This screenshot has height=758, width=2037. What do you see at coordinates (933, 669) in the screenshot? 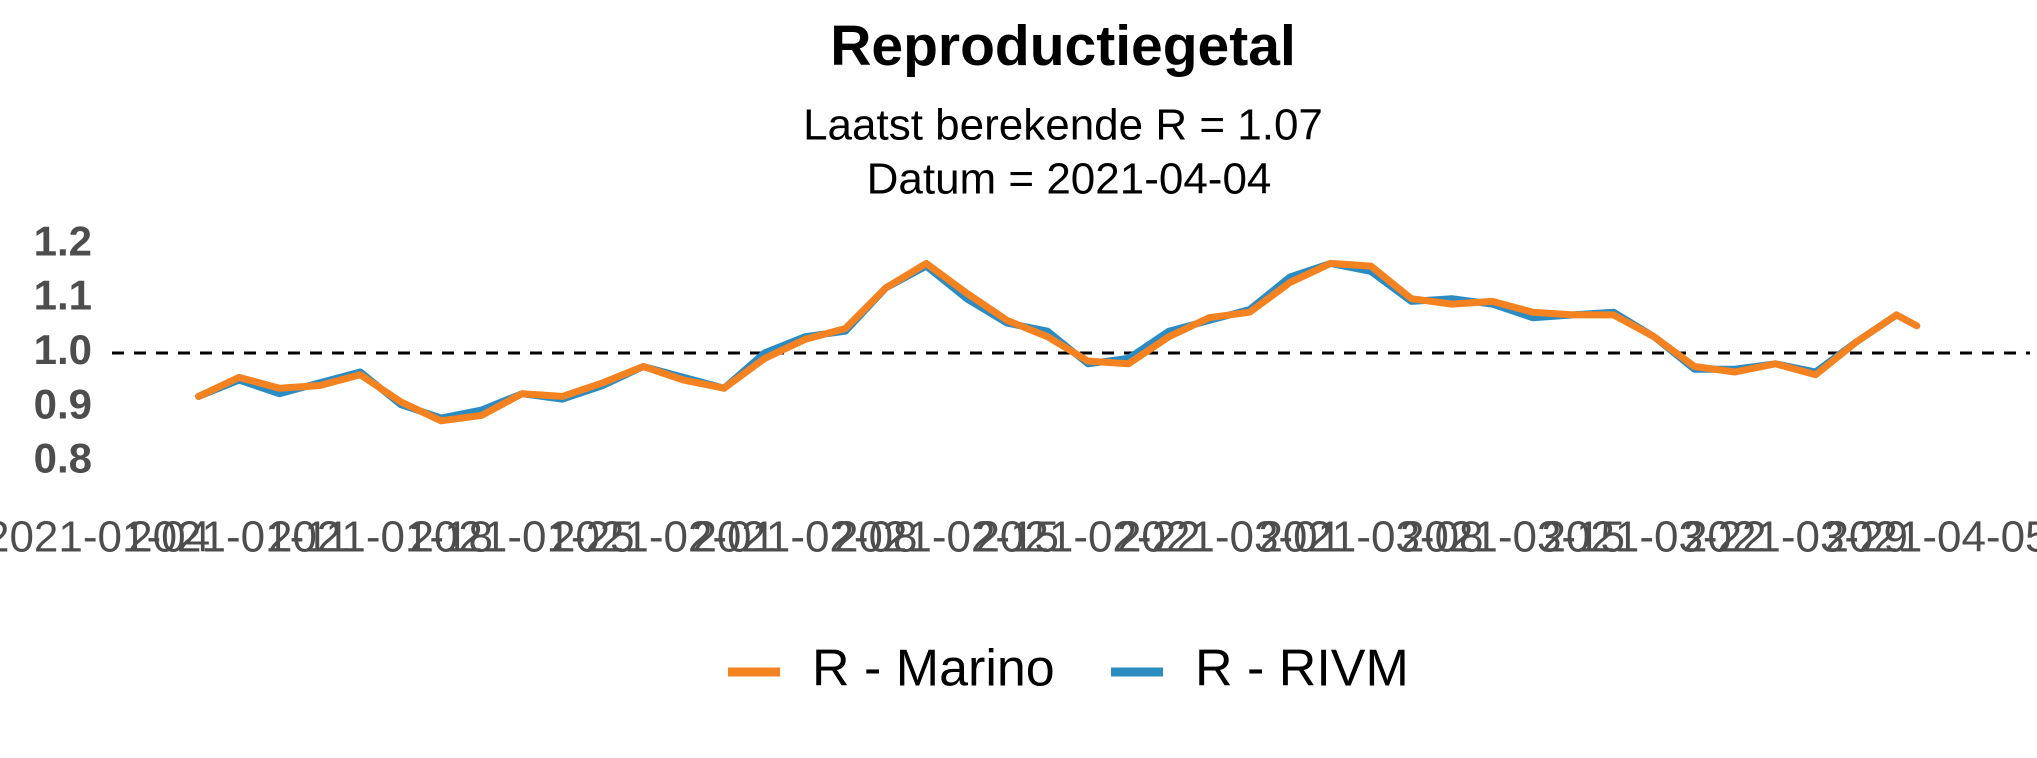
I see `legend-label: R - Marino` at bounding box center [933, 669].